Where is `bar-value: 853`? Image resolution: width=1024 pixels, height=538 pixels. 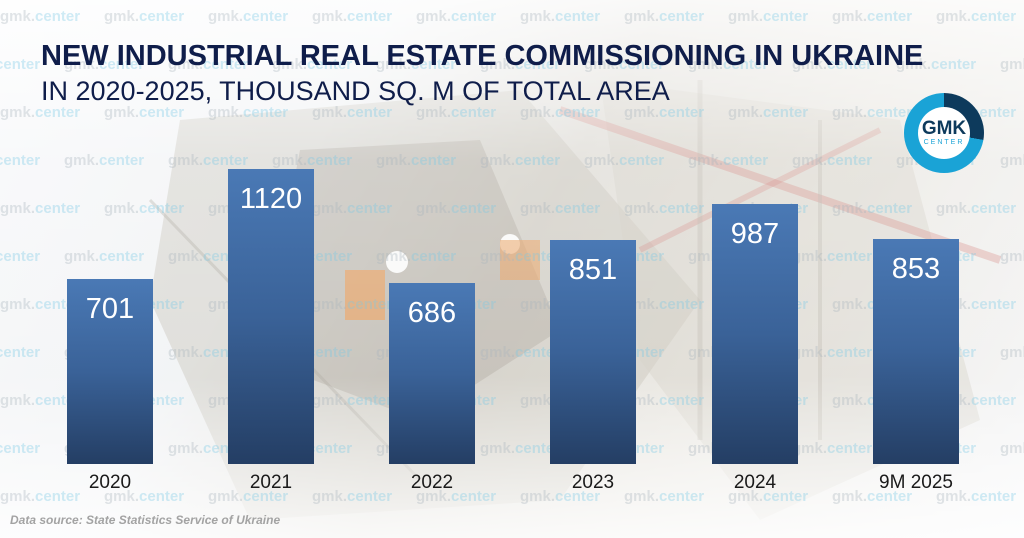
bar-value: 853 is located at coordinates (916, 269).